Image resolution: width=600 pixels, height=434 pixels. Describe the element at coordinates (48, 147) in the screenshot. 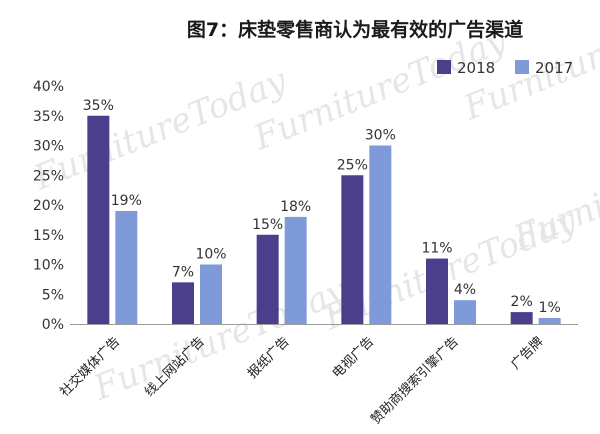

I see `y-tick-label: 30%` at that location.